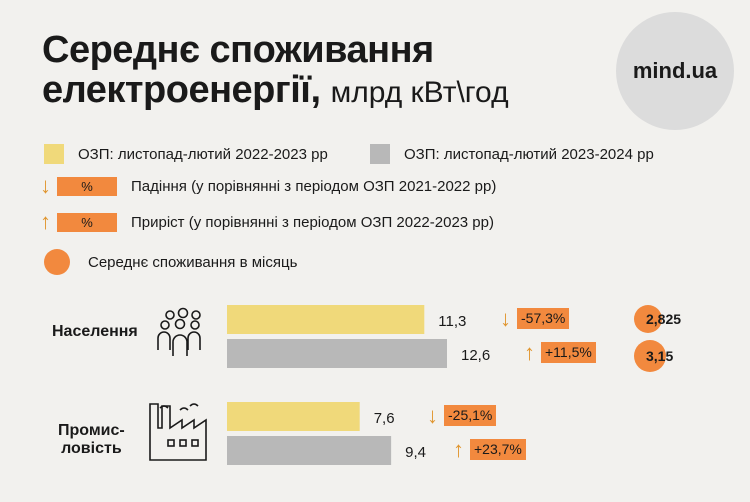 The height and width of the screenshot is (502, 750). I want to click on legend-chip-growth: %, so click(87, 222).